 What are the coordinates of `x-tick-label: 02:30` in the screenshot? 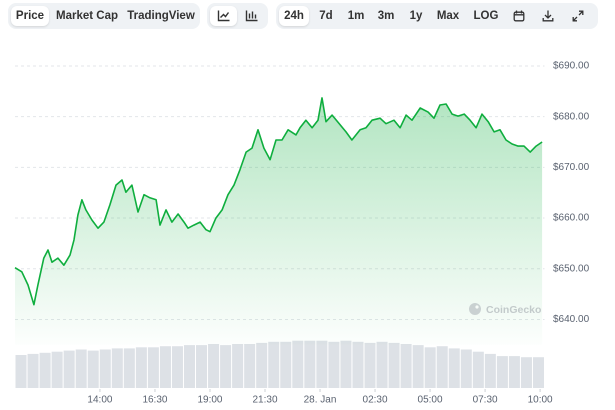 It's located at (375, 400).